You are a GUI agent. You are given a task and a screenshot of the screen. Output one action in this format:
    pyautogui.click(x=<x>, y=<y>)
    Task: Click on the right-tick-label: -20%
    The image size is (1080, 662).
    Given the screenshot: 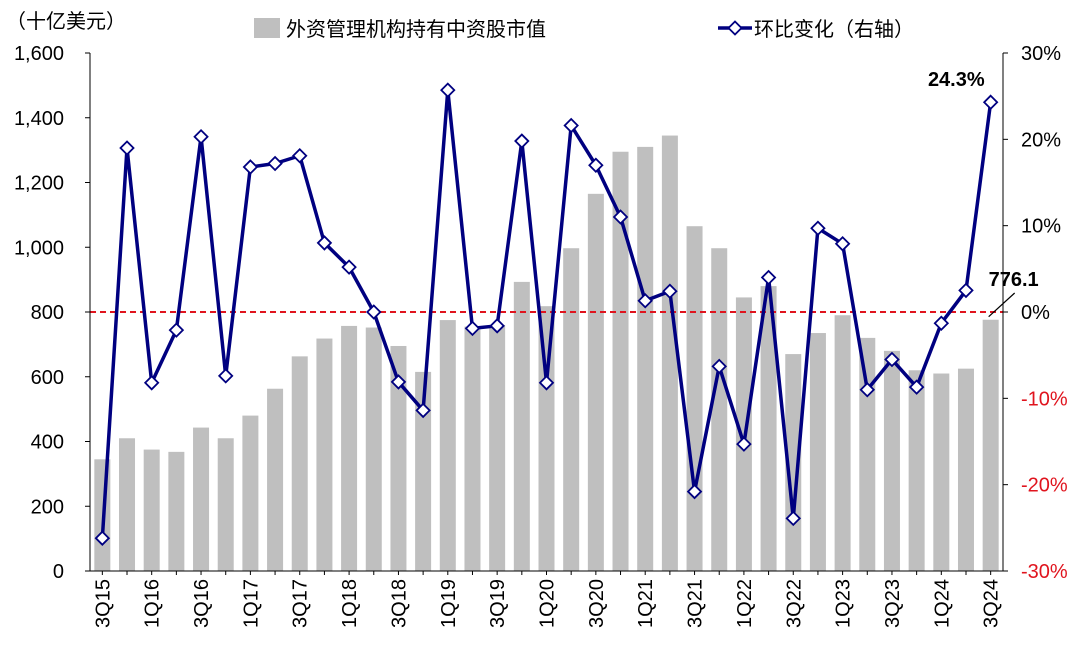 What is the action you would take?
    pyautogui.click(x=1044, y=486)
    